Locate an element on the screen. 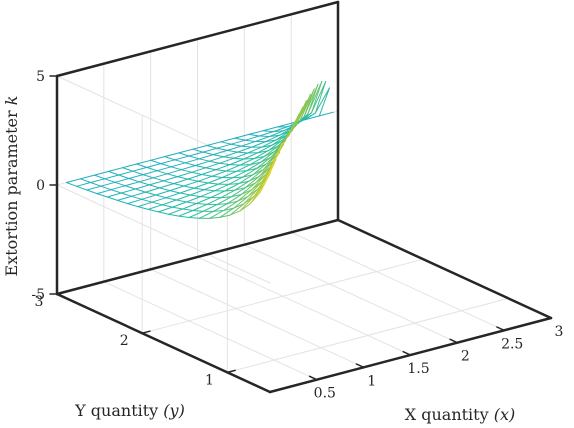 This screenshot has height=428, width=574. floor-grid-y is located at coordinates (282, 296).